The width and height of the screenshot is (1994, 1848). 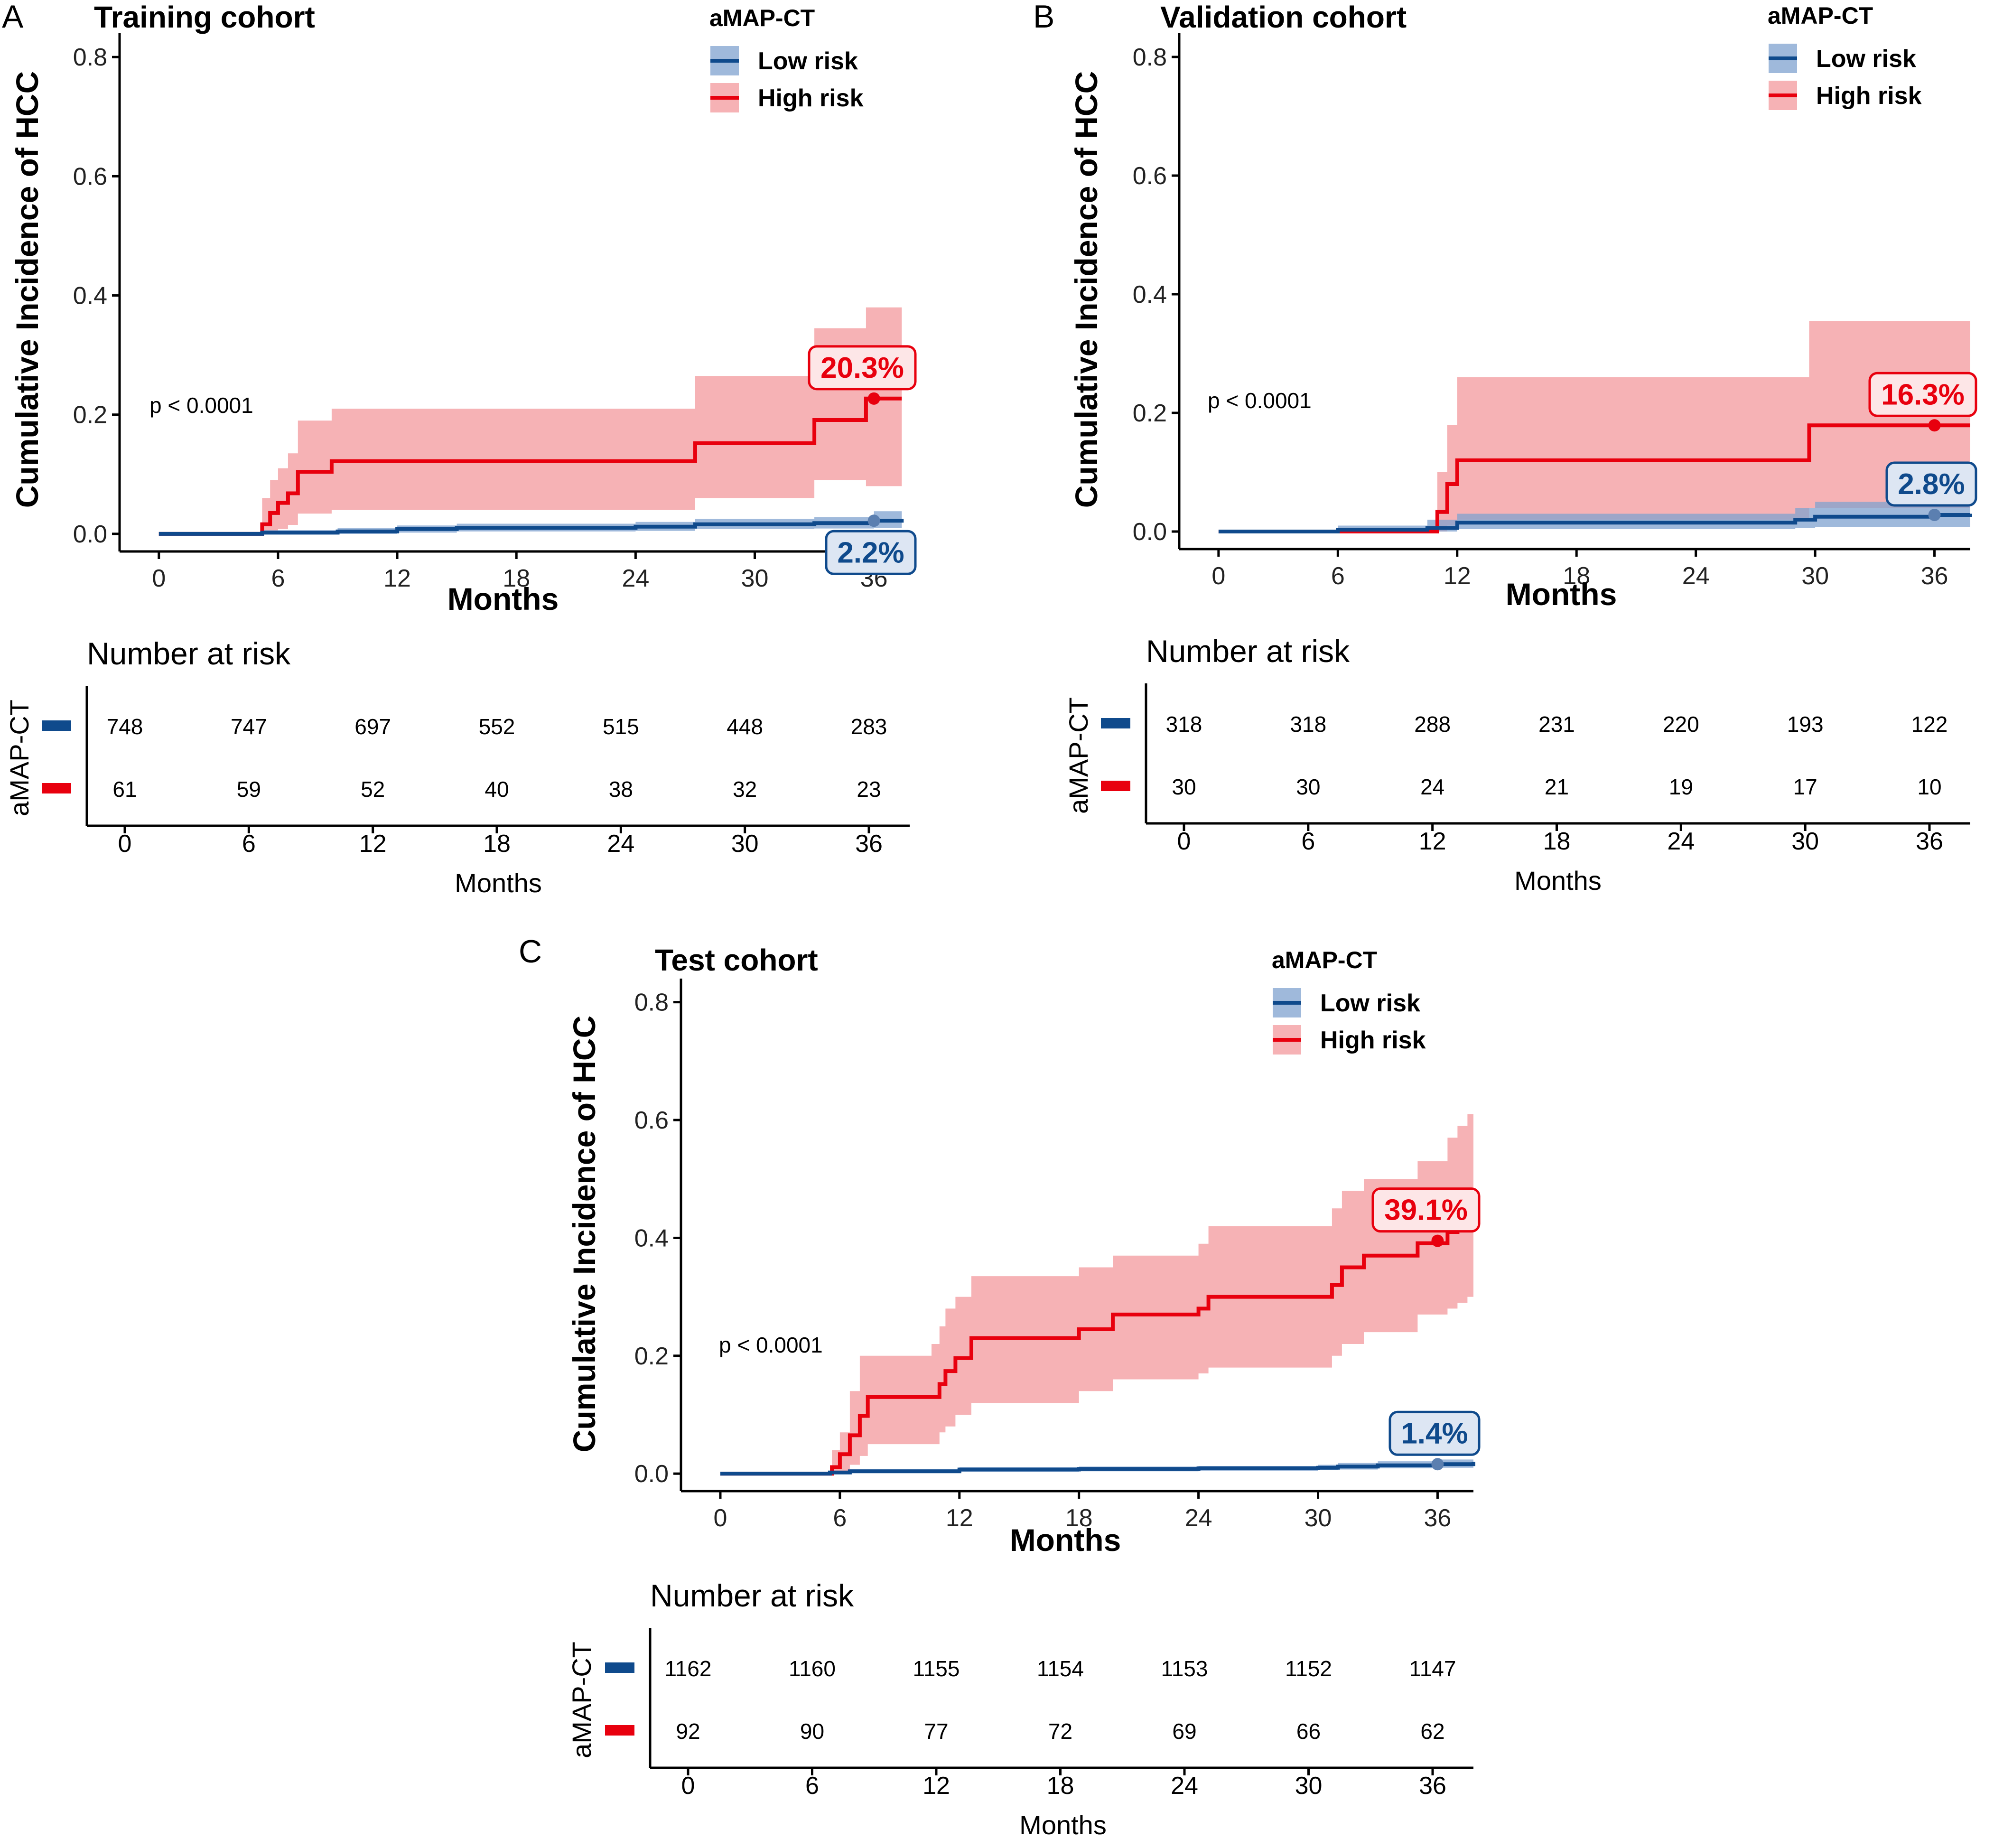 I want to click on risk-count-low: 288, so click(x=1432, y=724).